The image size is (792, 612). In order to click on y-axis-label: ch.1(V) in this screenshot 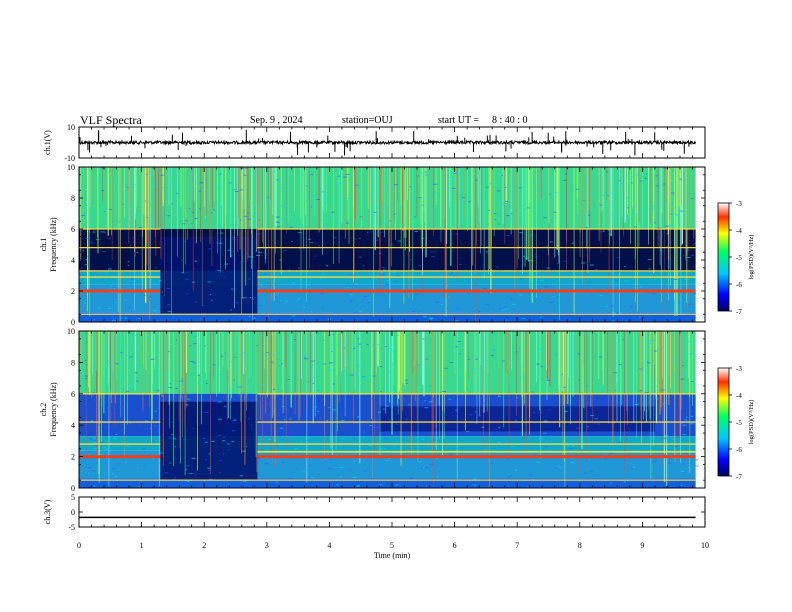, I will do `click(47, 142)`.